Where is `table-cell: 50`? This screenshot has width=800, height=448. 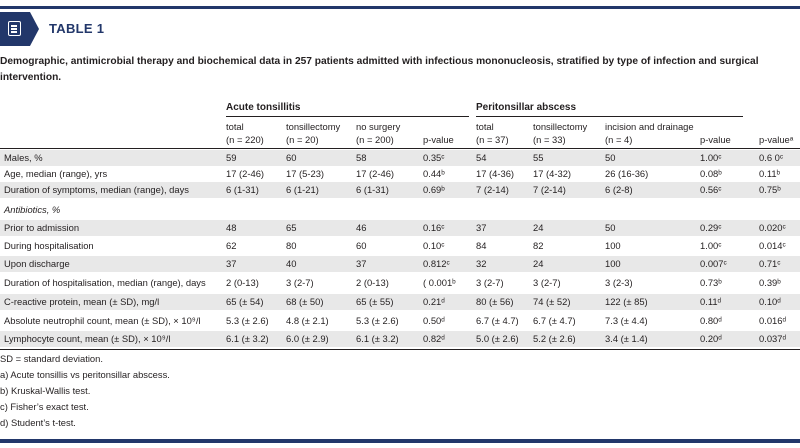
table-cell: 50 is located at coordinates (610, 227).